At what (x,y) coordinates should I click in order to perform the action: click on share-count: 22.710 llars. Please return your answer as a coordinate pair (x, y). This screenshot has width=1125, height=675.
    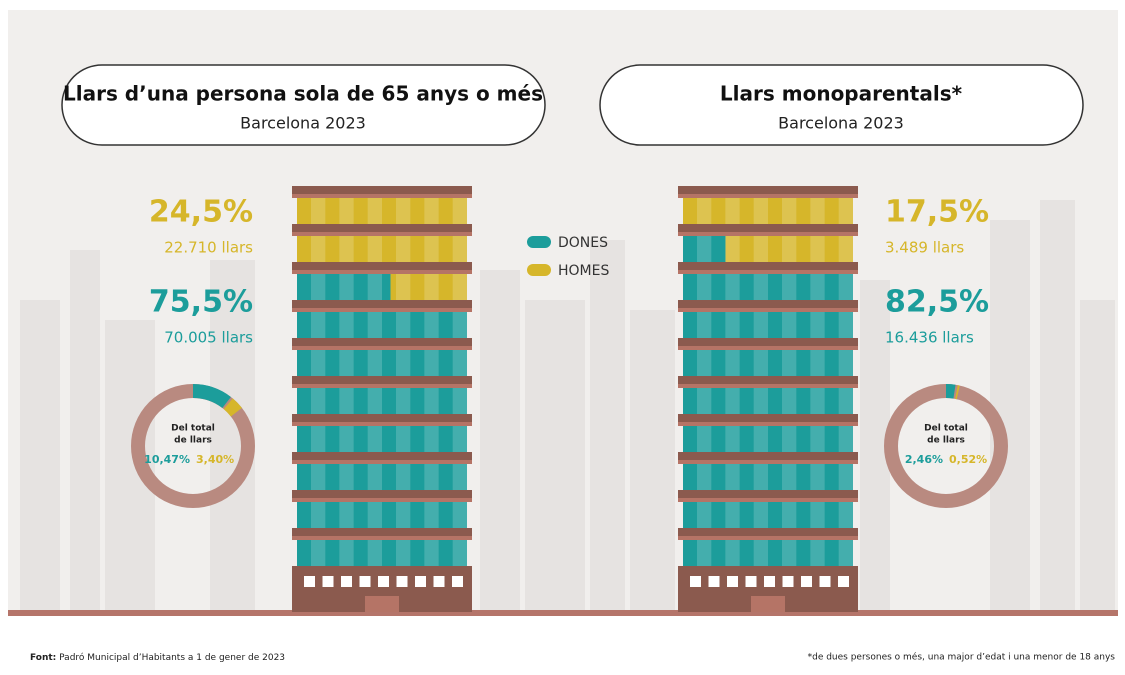
    Looking at the image, I should click on (208, 248).